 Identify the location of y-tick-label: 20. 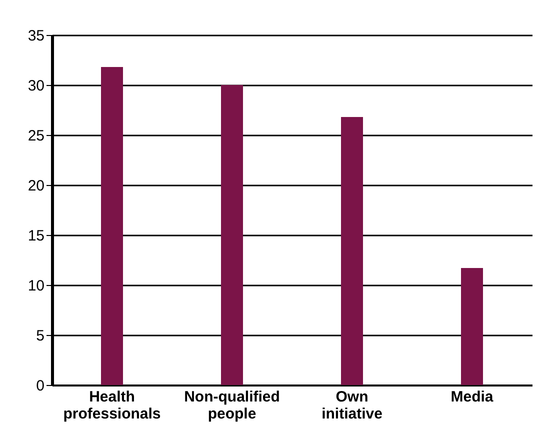
(36, 186).